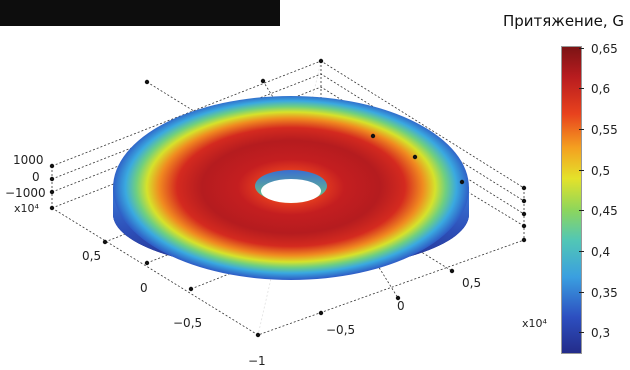 This screenshot has height=370, width=630. What do you see at coordinates (604, 130) in the screenshot?
I see `colorbar-tick-label: 0,55` at bounding box center [604, 130].